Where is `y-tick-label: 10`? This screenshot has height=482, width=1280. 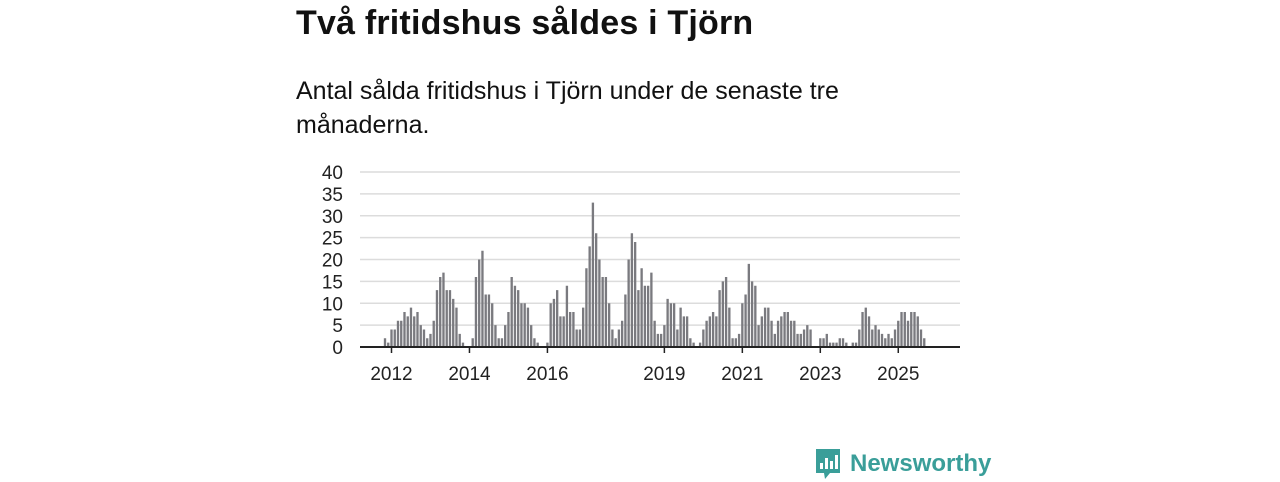
y-tick-label: 10 is located at coordinates (332, 304).